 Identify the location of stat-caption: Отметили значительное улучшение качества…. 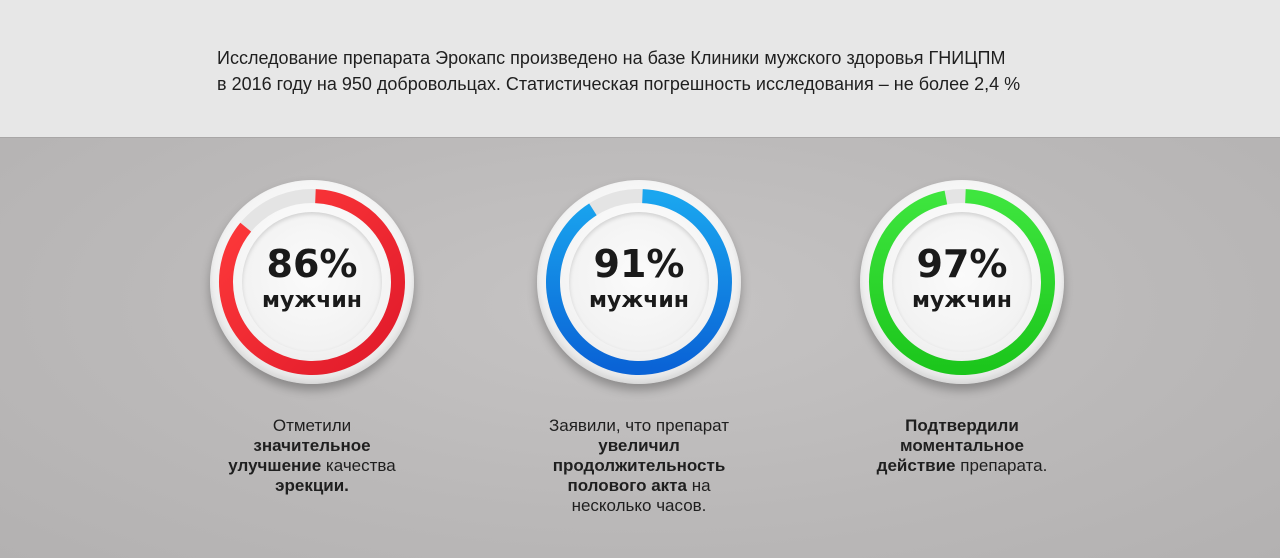
(312, 456).